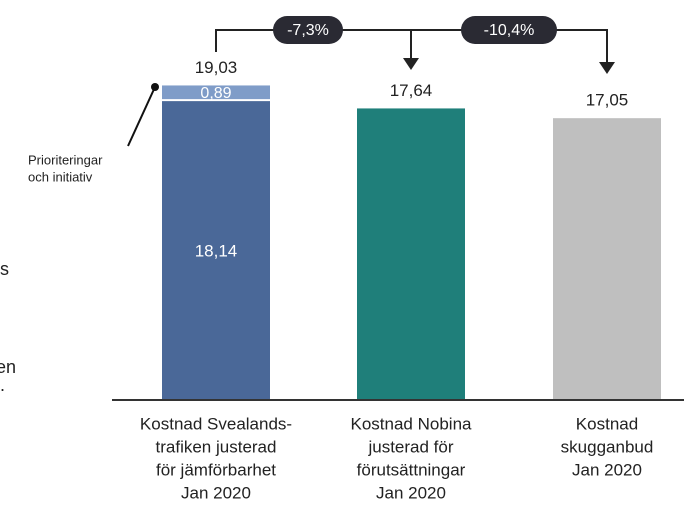 Image resolution: width=684 pixels, height=509 pixels. What do you see at coordinates (4, 269) in the screenshot?
I see `cropped-text: s` at bounding box center [4, 269].